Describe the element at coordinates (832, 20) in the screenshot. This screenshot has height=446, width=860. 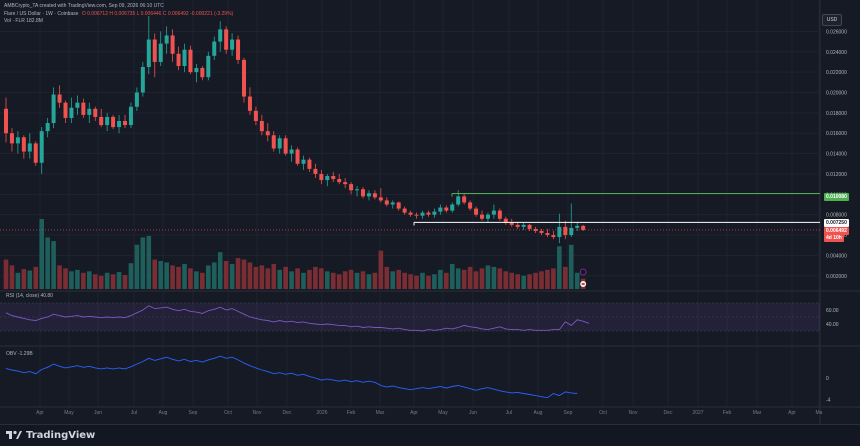
I see `currency-button: USD` at that location.